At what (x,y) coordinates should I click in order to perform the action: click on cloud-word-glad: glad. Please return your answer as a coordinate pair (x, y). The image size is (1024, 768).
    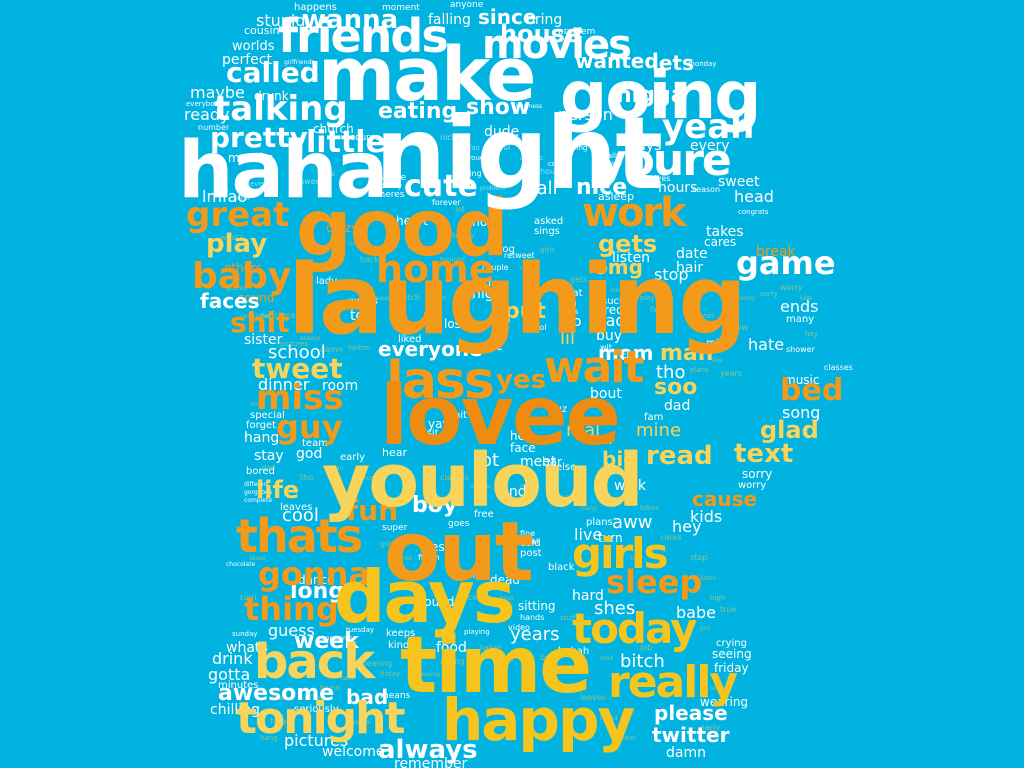
    Looking at the image, I should click on (789, 430).